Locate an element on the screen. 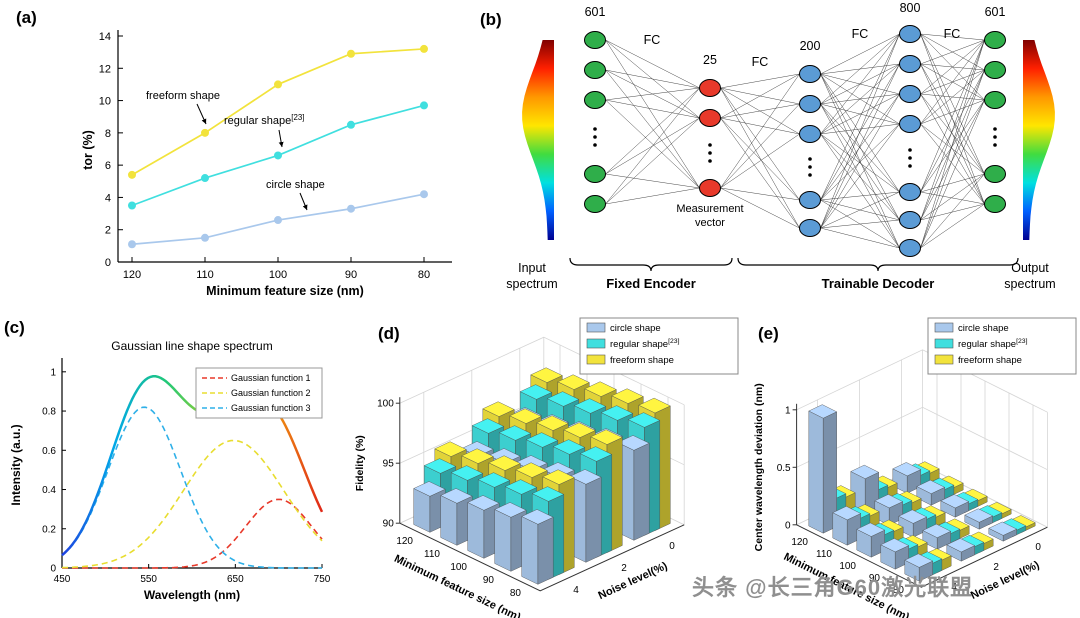 The width and height of the screenshot is (1080, 618). x-tick-label: 450 is located at coordinates (62, 579).